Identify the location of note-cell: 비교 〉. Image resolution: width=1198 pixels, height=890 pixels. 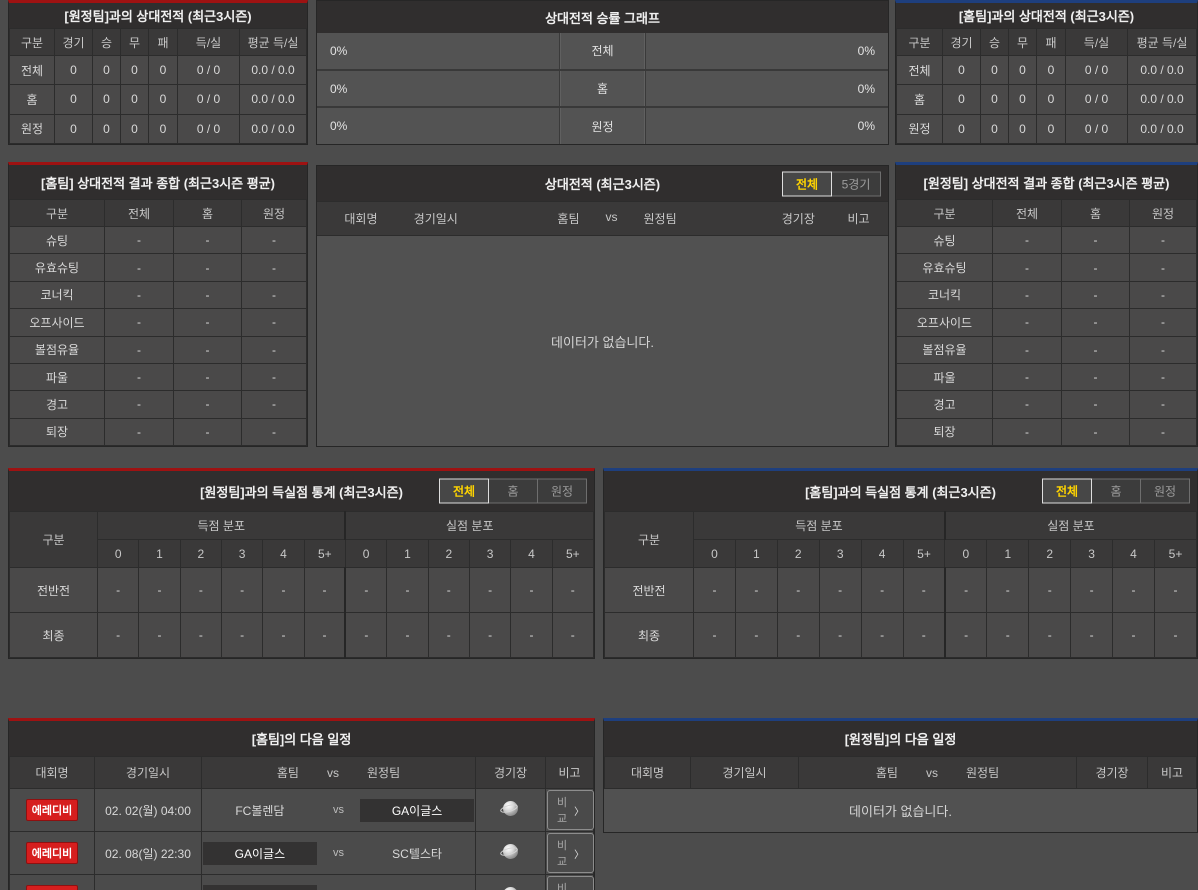
(570, 853).